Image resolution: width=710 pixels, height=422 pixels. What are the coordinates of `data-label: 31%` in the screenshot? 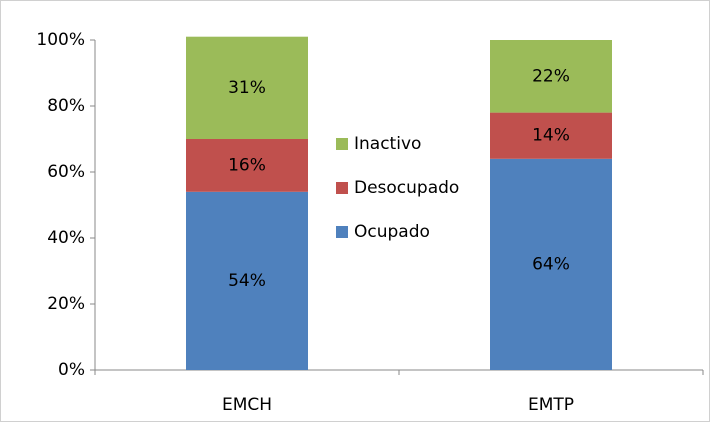 It's located at (247, 88).